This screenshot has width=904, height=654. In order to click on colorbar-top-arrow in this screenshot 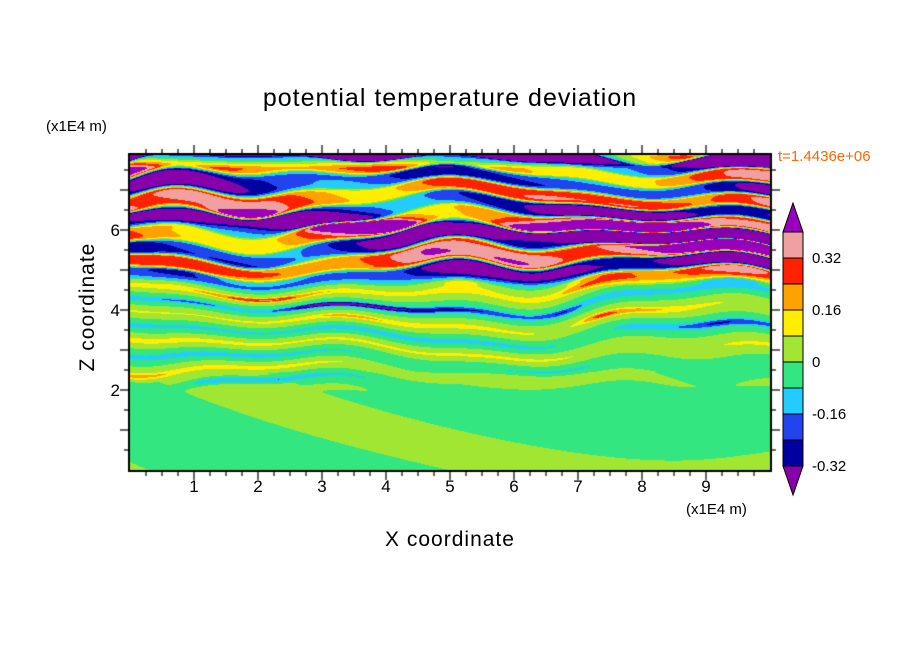, I will do `click(793, 217)`.